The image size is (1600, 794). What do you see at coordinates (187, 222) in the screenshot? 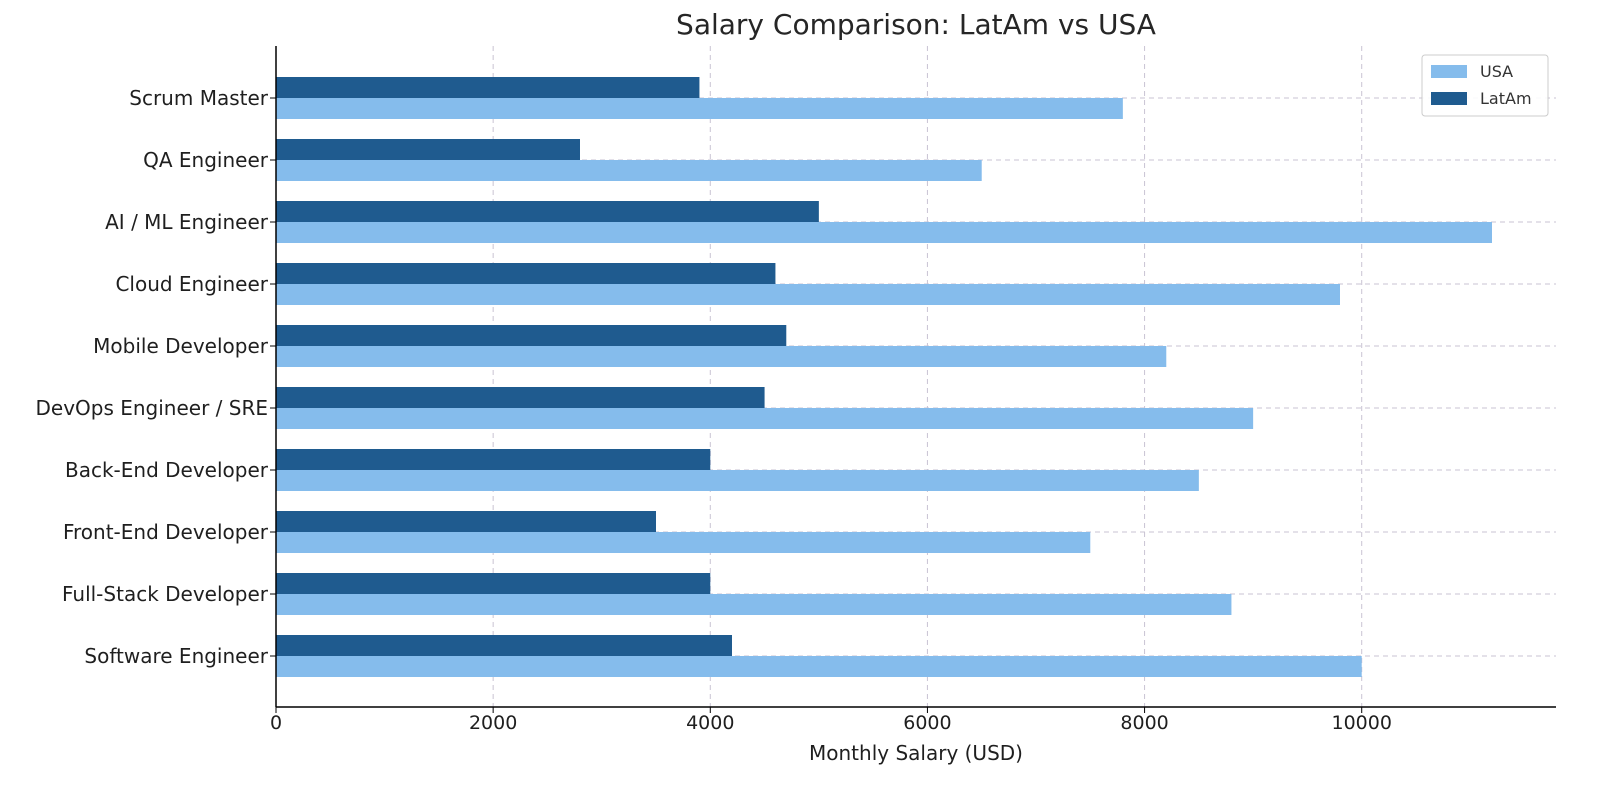
I see `category-label-ai-ml-engineer: AI / ML Engineer` at bounding box center [187, 222].